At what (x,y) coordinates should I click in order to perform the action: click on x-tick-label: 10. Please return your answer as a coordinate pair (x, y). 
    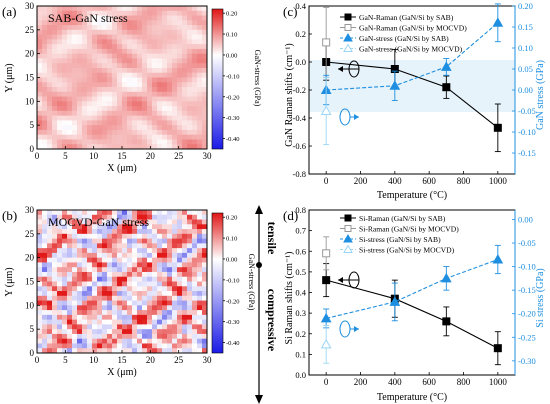
    Looking at the image, I should click on (94, 156).